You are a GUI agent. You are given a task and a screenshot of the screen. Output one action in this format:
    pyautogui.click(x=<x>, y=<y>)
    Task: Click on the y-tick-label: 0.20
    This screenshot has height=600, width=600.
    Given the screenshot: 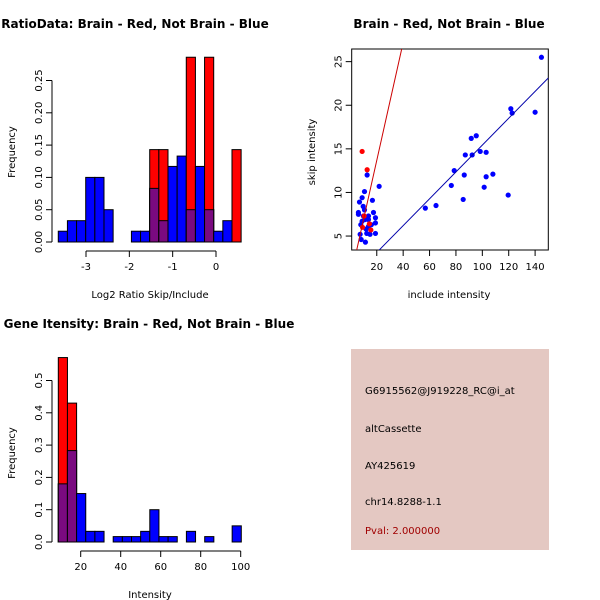 What is the action you would take?
    pyautogui.click(x=39, y=113)
    